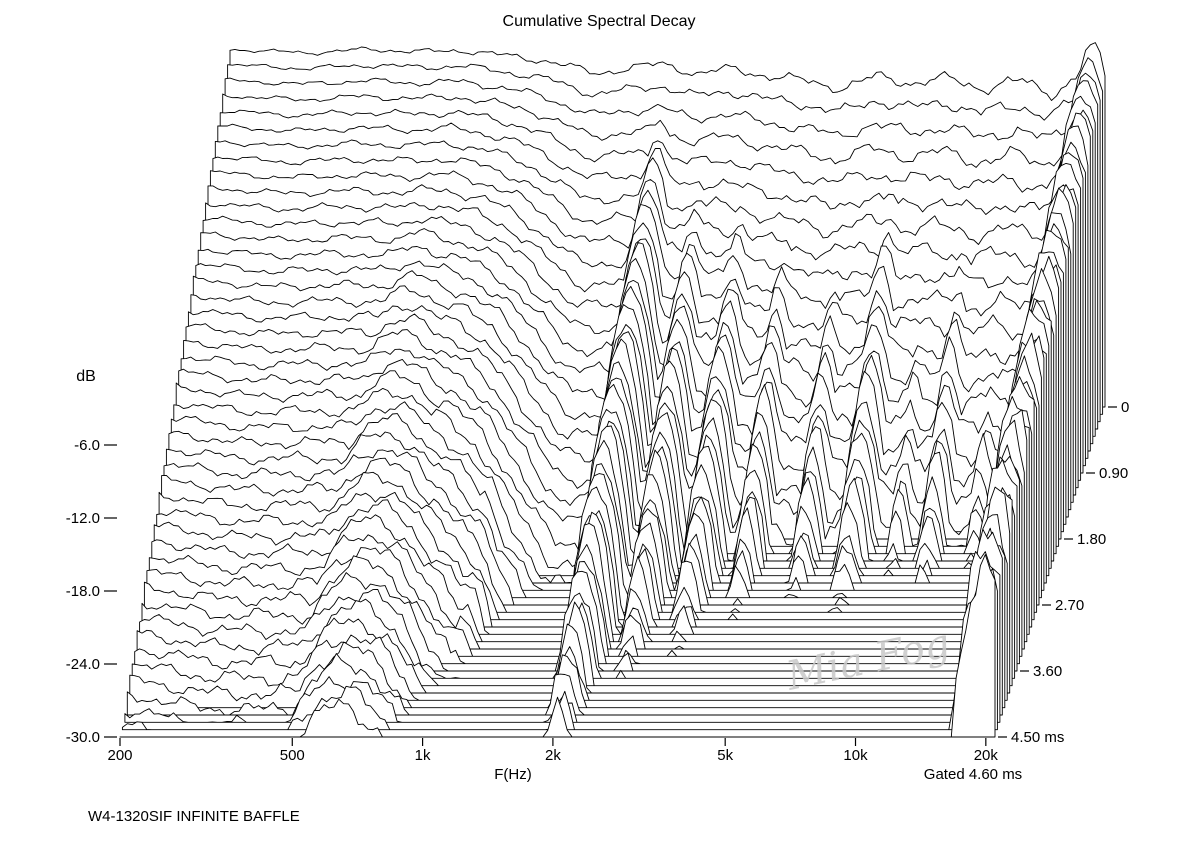 Image resolution: width=1199 pixels, height=855 pixels. Describe the element at coordinates (292, 755) in the screenshot. I see `x-tick-label: 500` at that location.